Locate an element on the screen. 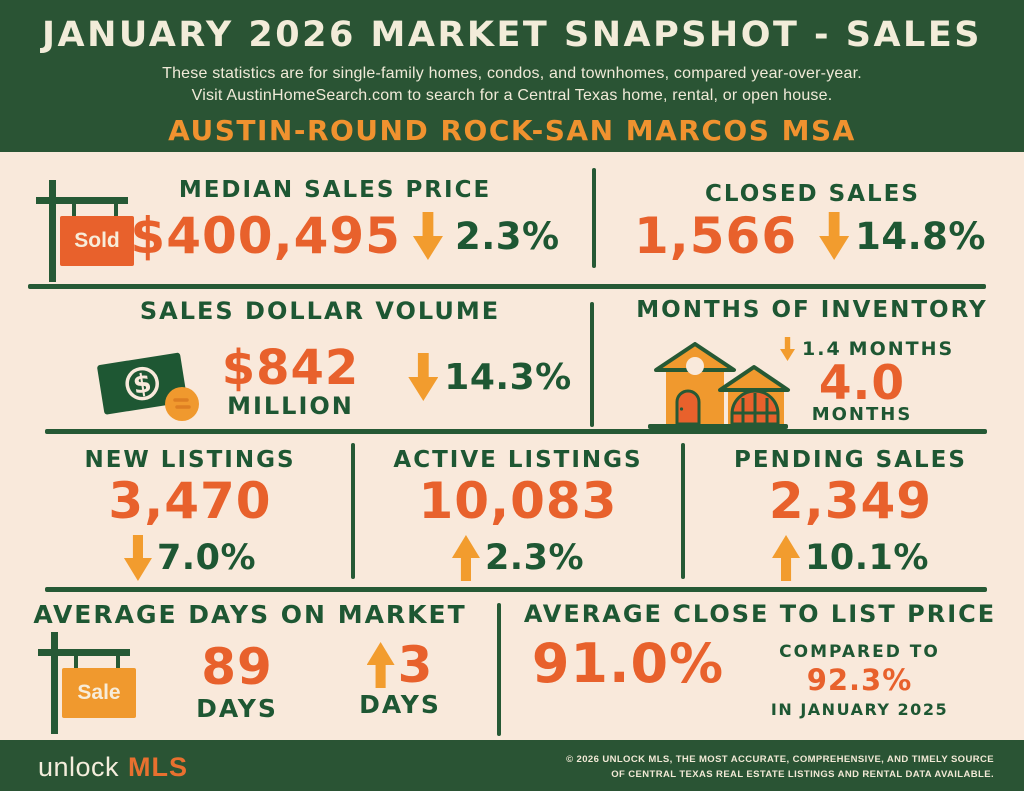  new-listings-change-row: 7.0% is located at coordinates (190, 558).